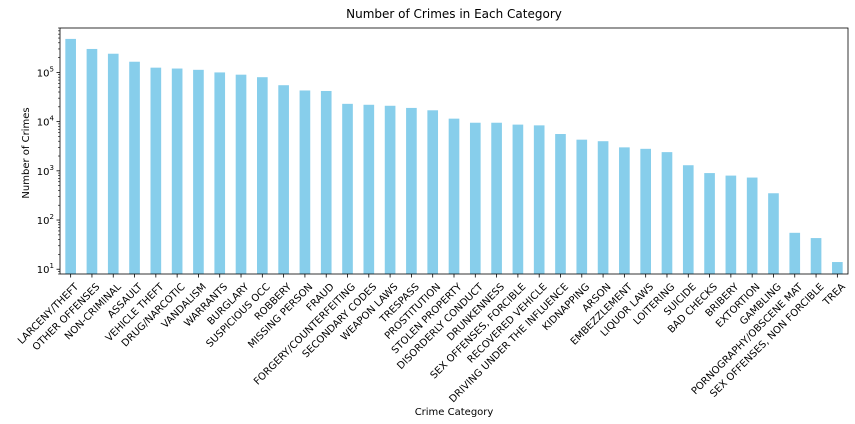  Describe the element at coordinates (45, 72) in the screenshot. I see `y-tick-label: 10⁵` at that location.